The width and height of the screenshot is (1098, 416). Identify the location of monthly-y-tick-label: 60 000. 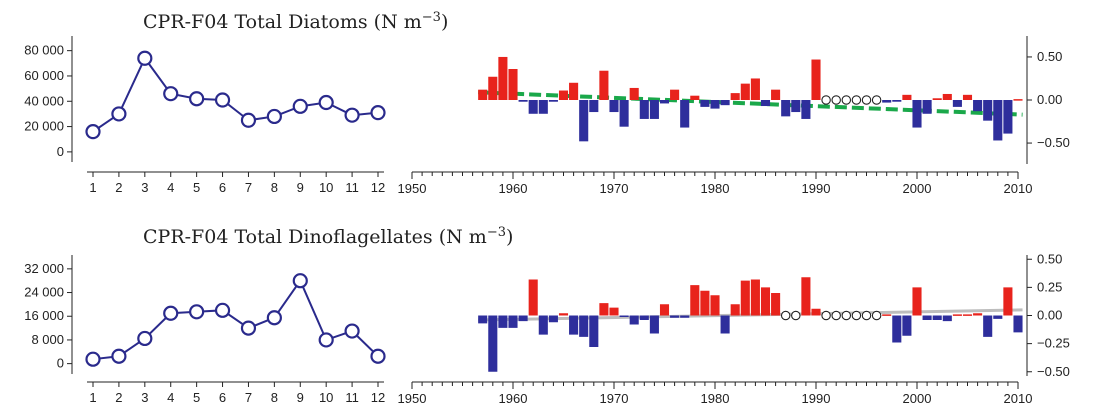
(44, 75).